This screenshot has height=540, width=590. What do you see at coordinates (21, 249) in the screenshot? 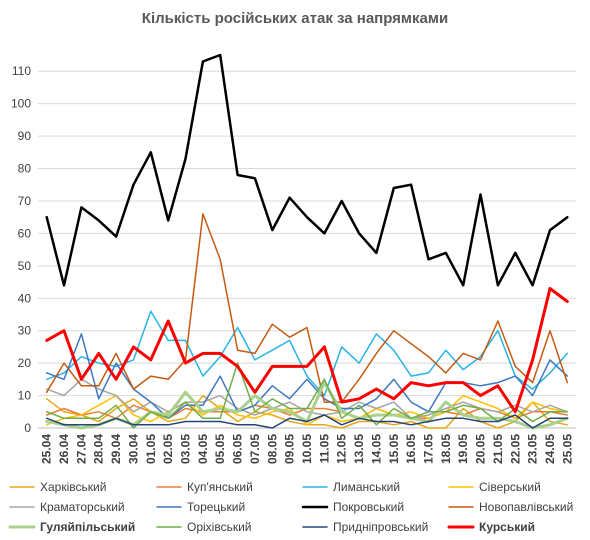
I see `y-axis-ticks: 0 10 20 30 40 50 60 70 80 90 100 110` at bounding box center [21, 249].